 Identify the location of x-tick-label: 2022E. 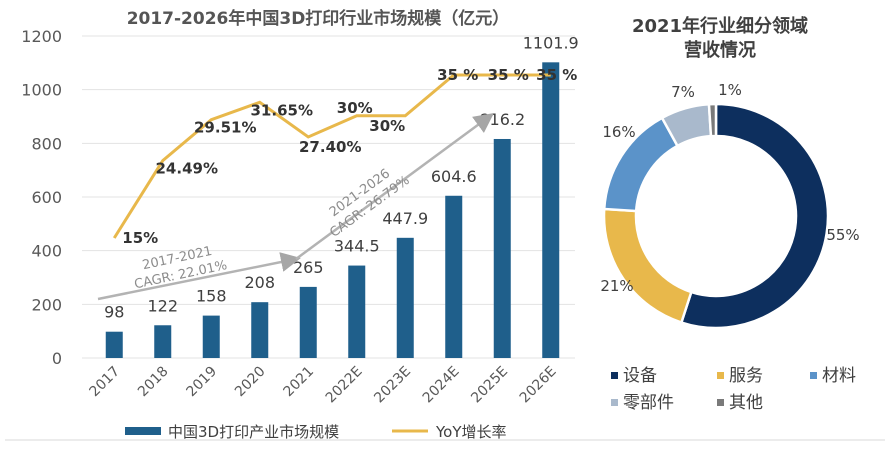
(344, 385).